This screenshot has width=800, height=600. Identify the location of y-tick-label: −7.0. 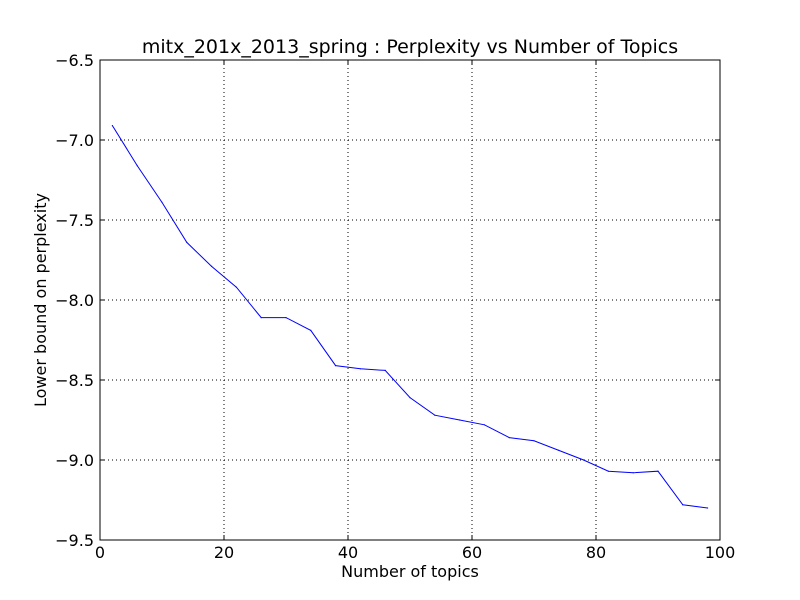
(74, 140).